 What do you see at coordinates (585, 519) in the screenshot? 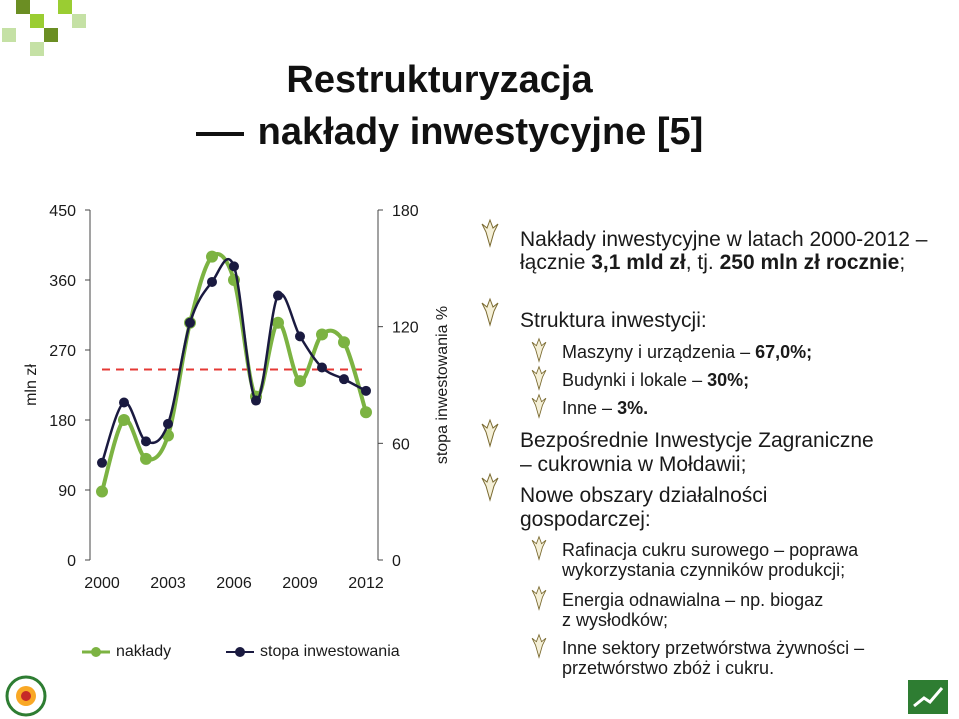
I see `bullet-nowe-obszary-line2: gospodarczej:` at bounding box center [585, 519].